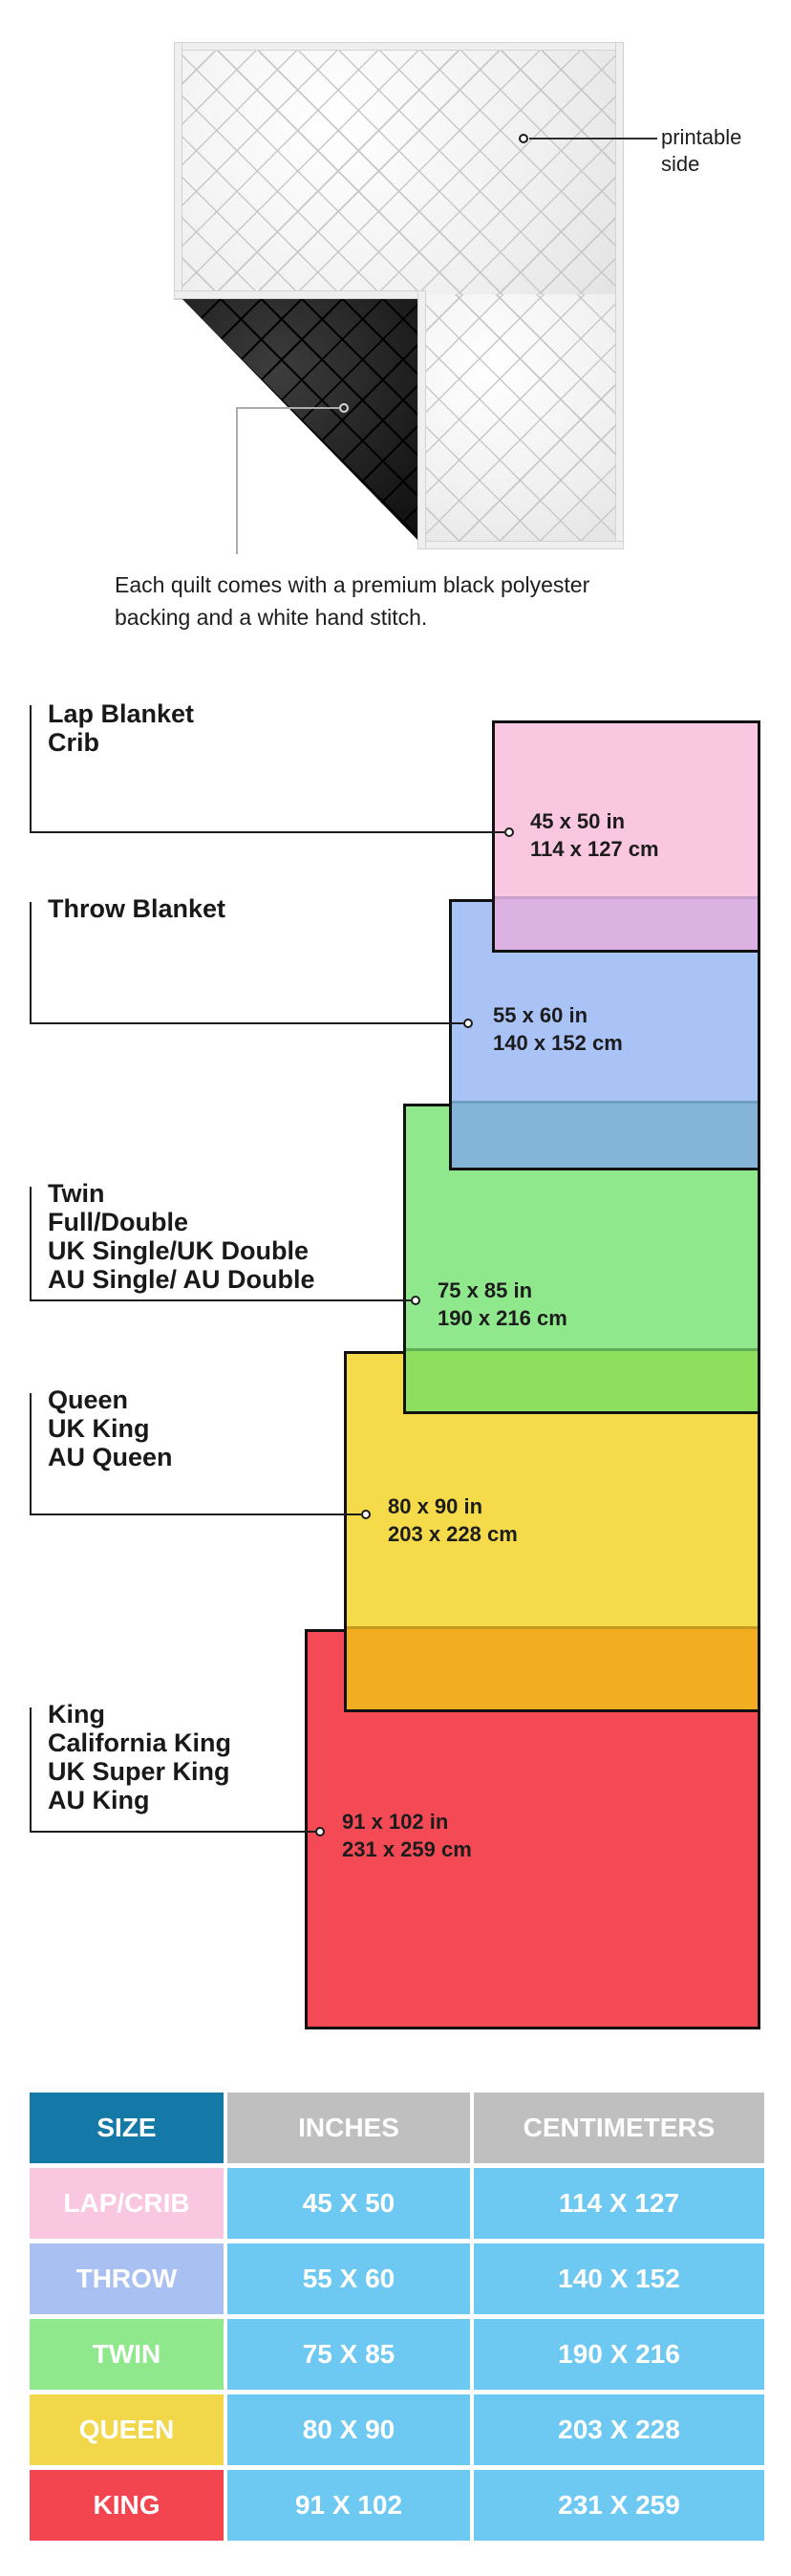  Describe the element at coordinates (485, 1290) in the screenshot. I see `dim-inches: 75 x 85 in` at that location.